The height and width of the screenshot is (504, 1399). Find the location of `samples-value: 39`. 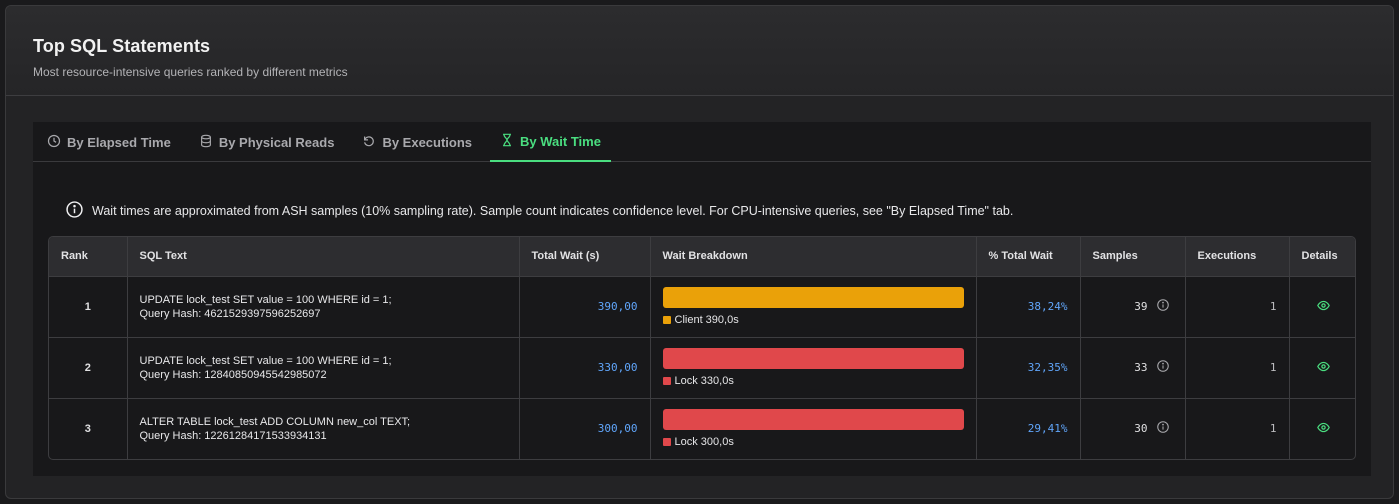

samples-value: 39 is located at coordinates (1141, 306).